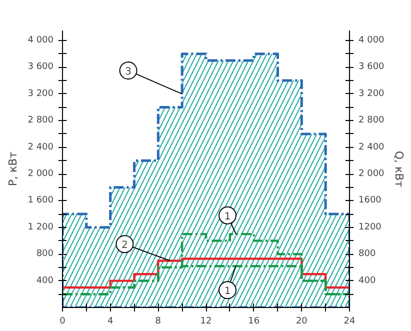 This screenshot has width=411, height=331. What do you see at coordinates (371, 147) in the screenshot?
I see `y2-tick-label: 2 400` at bounding box center [371, 147].